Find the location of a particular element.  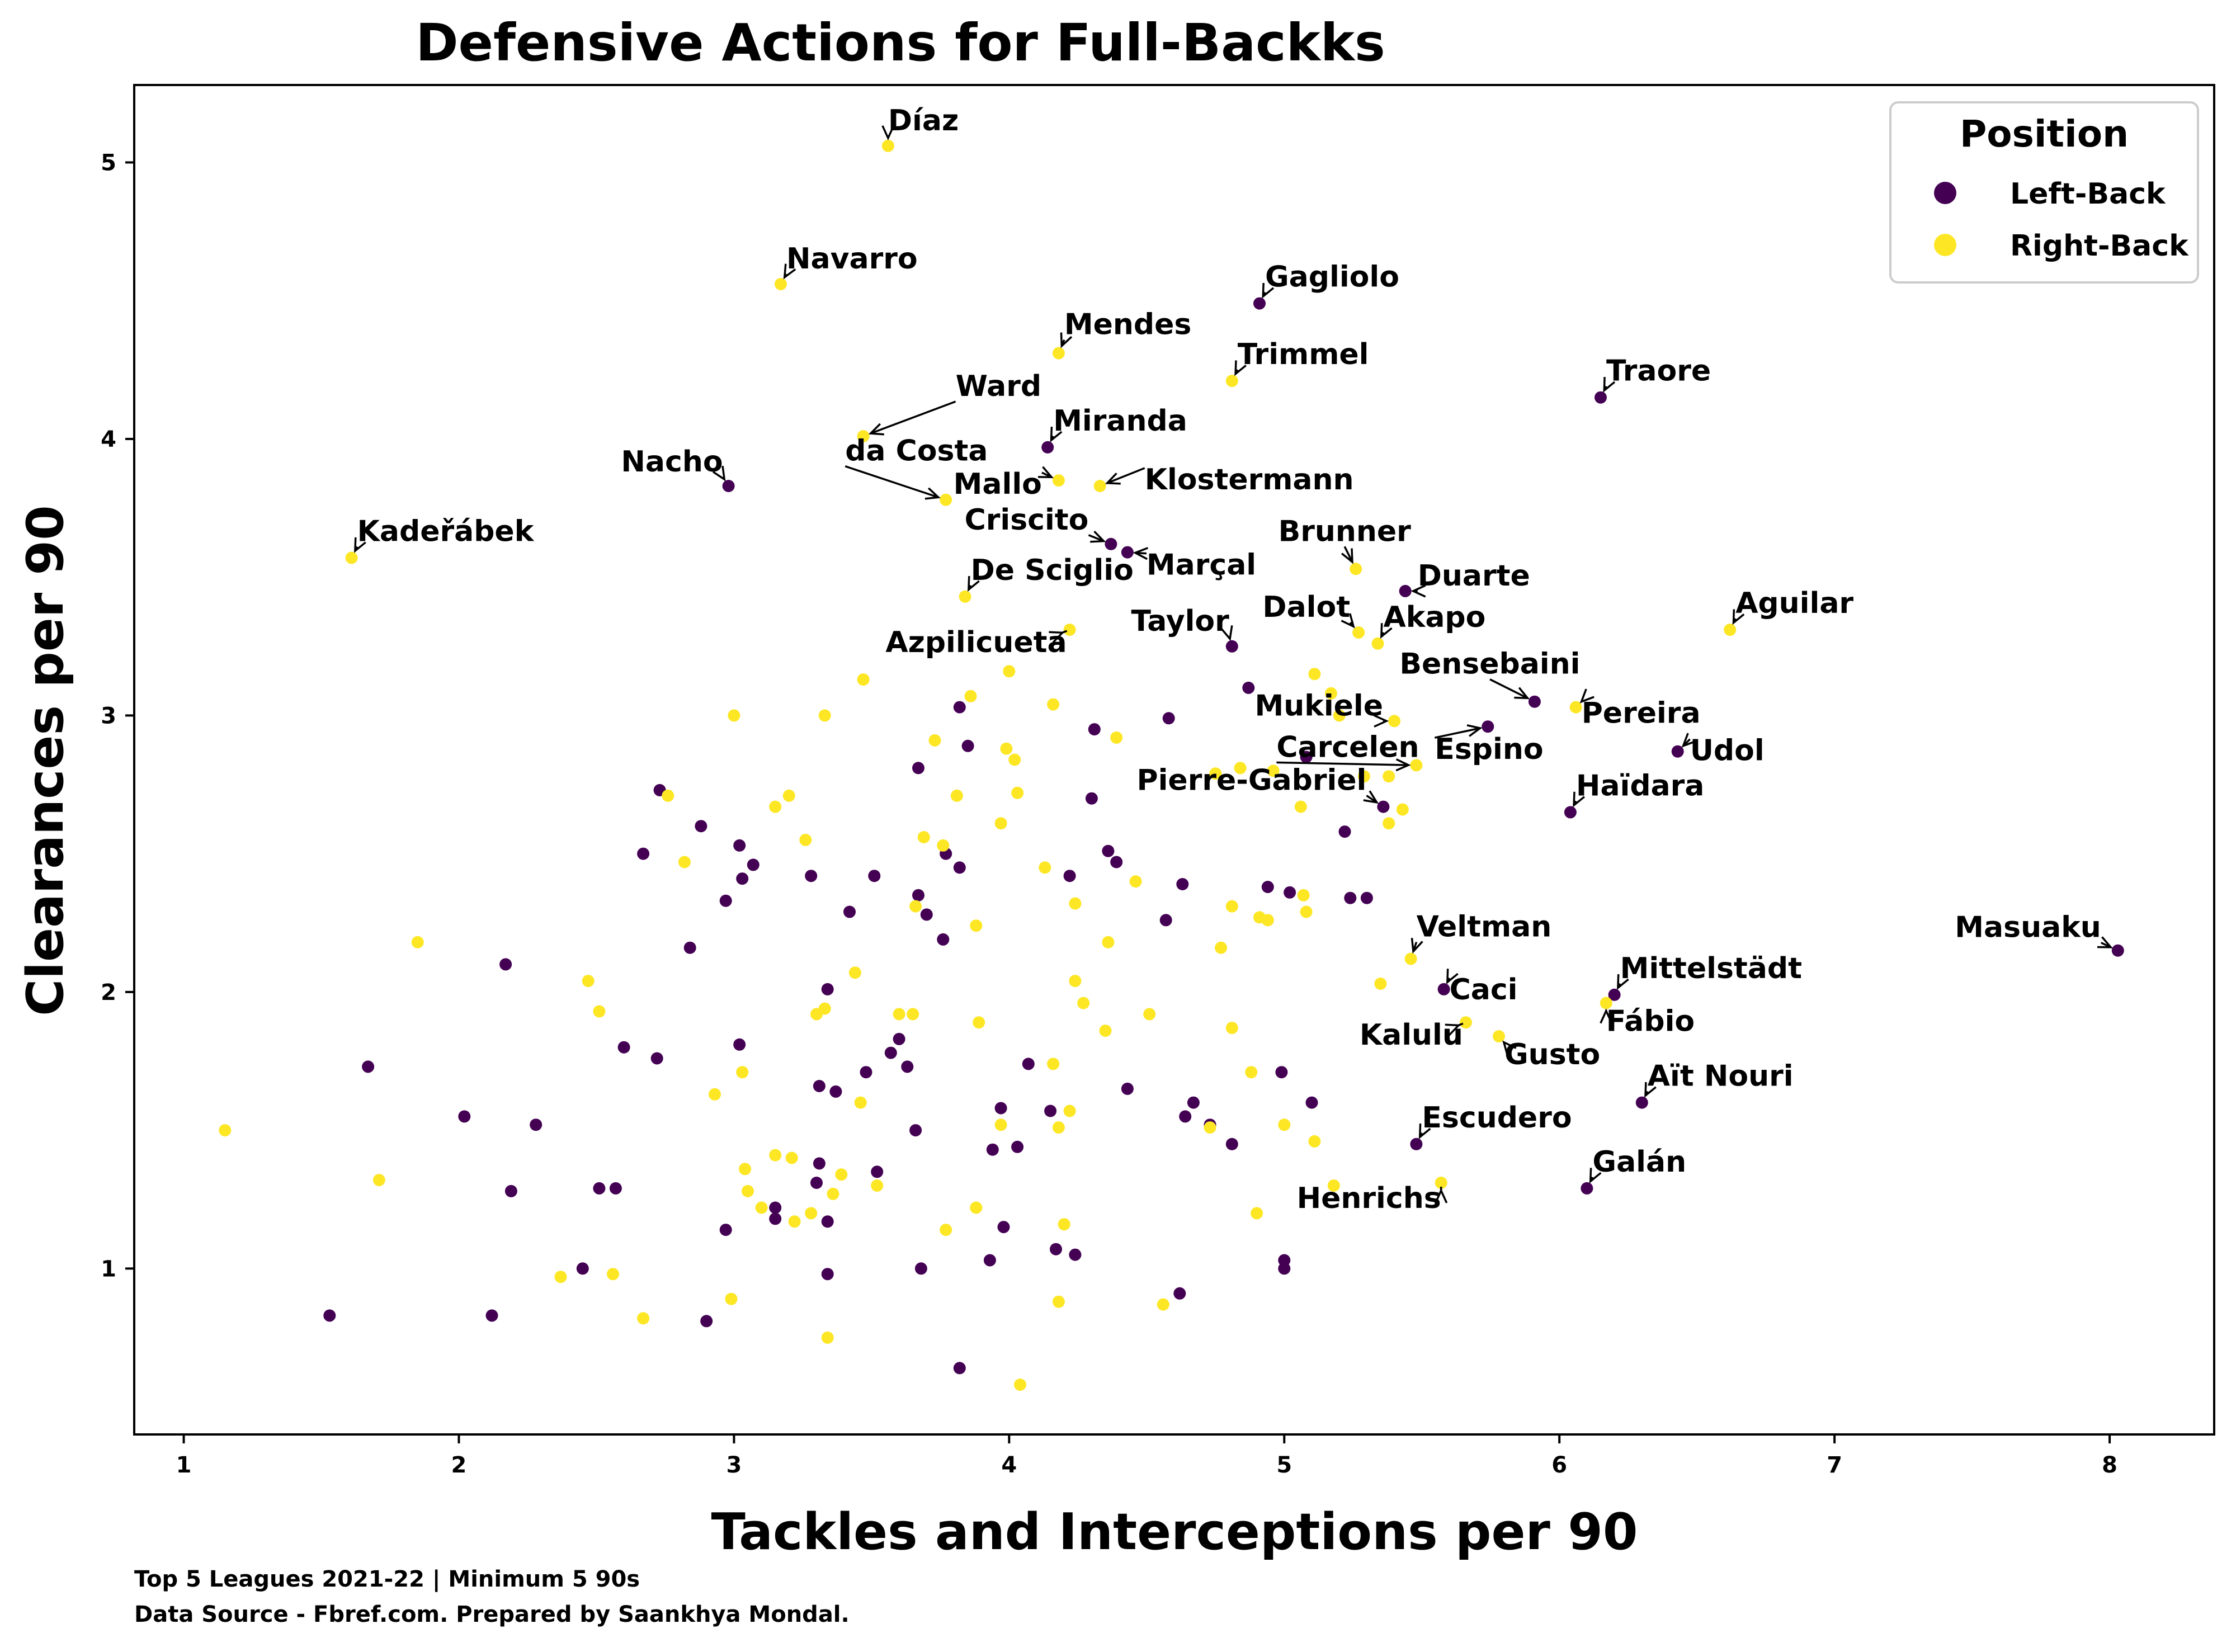

point-label: Díaz is located at coordinates (923, 121).